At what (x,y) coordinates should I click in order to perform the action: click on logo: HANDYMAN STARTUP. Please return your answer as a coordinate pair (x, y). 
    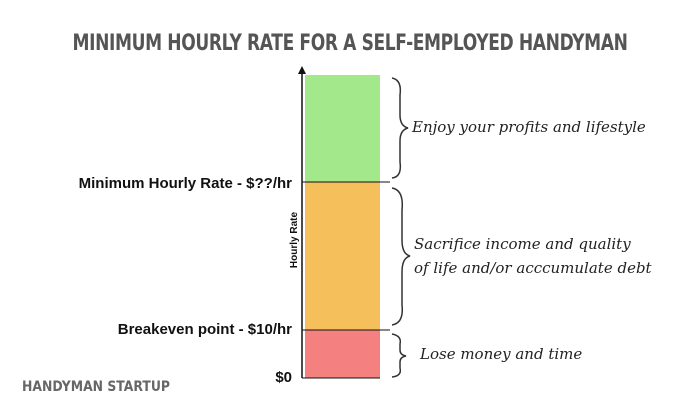
    Looking at the image, I should click on (96, 387).